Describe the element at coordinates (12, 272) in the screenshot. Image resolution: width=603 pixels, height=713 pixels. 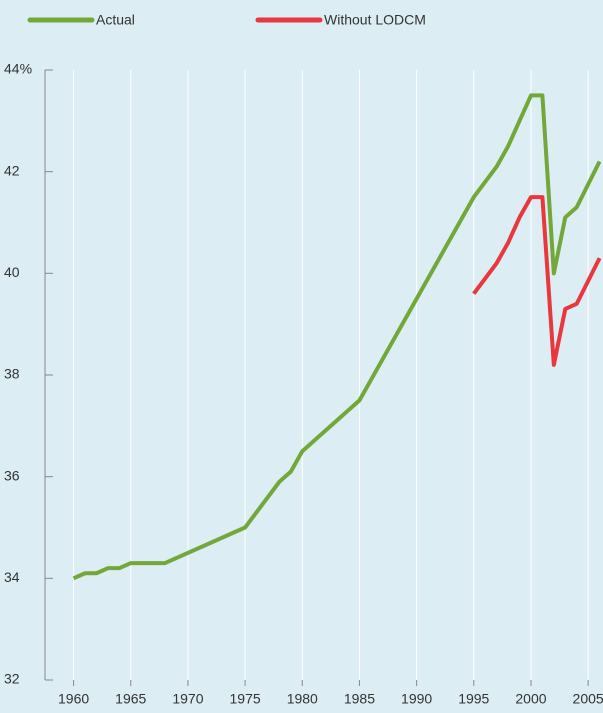
I see `y-tick-label: 40` at that location.